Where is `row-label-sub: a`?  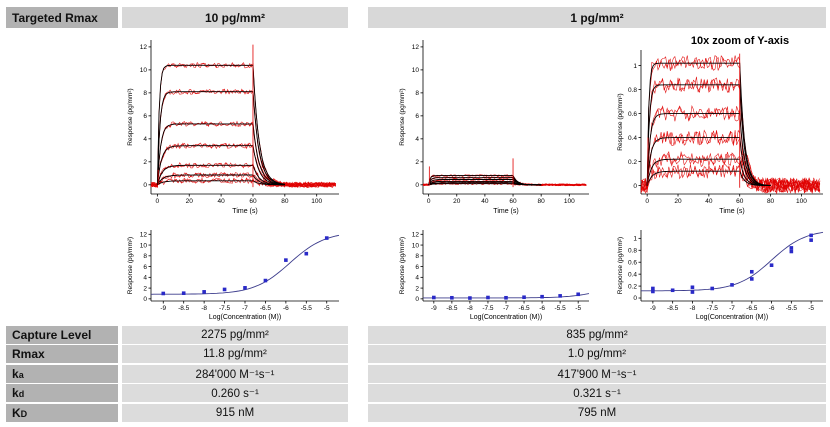 row-label-sub: a is located at coordinates (21, 374).